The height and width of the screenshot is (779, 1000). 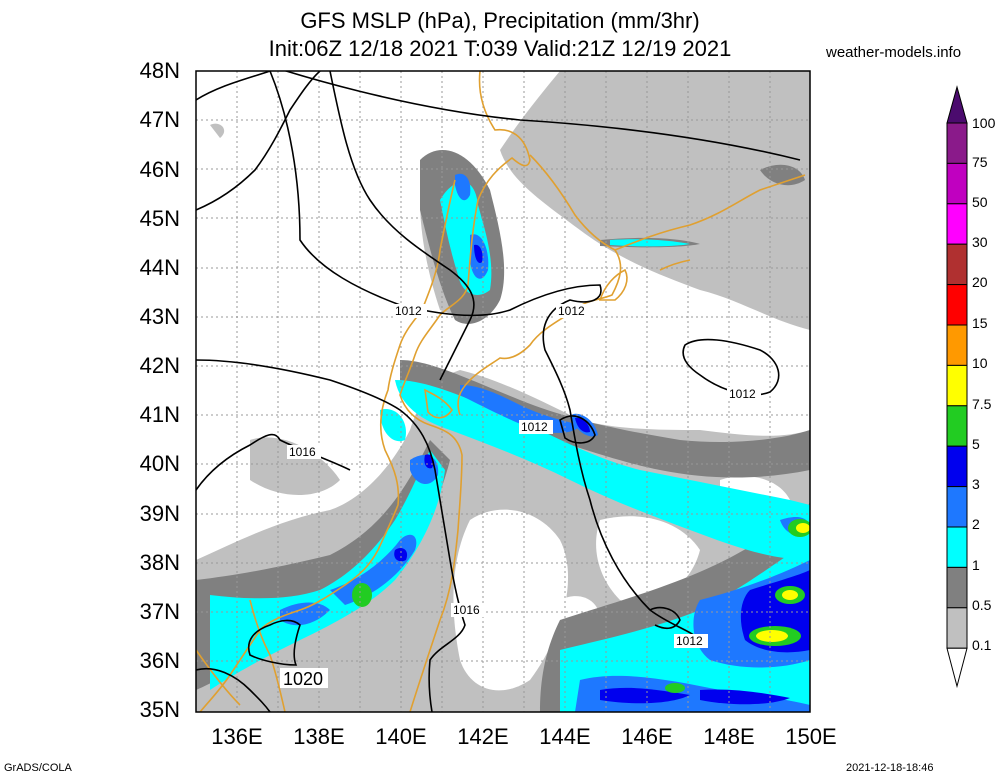 What do you see at coordinates (980, 323) in the screenshot?
I see `cb-label-15: 15` at bounding box center [980, 323].